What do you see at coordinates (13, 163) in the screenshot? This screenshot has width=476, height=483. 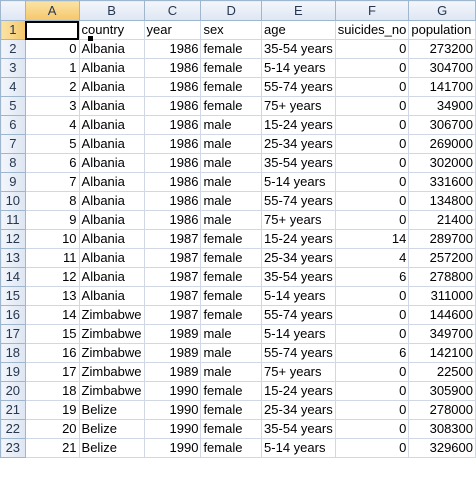 I see `row-header: 8` at bounding box center [13, 163].